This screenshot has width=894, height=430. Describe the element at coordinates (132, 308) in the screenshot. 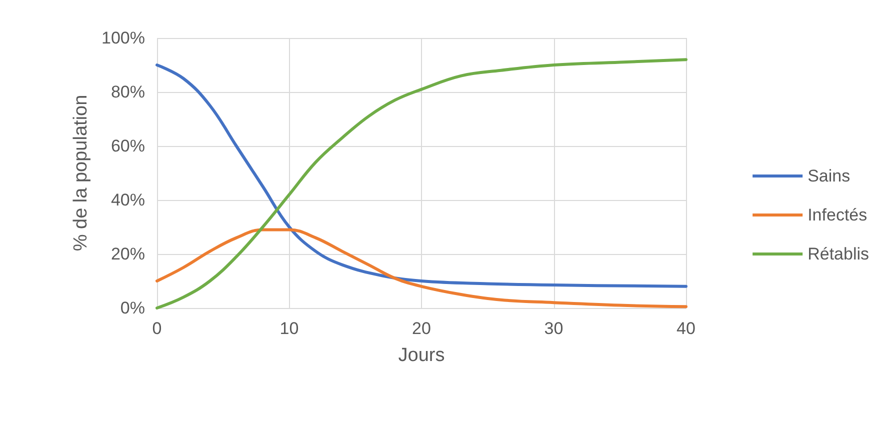

I see `y-tick-label: 0%` at that location.